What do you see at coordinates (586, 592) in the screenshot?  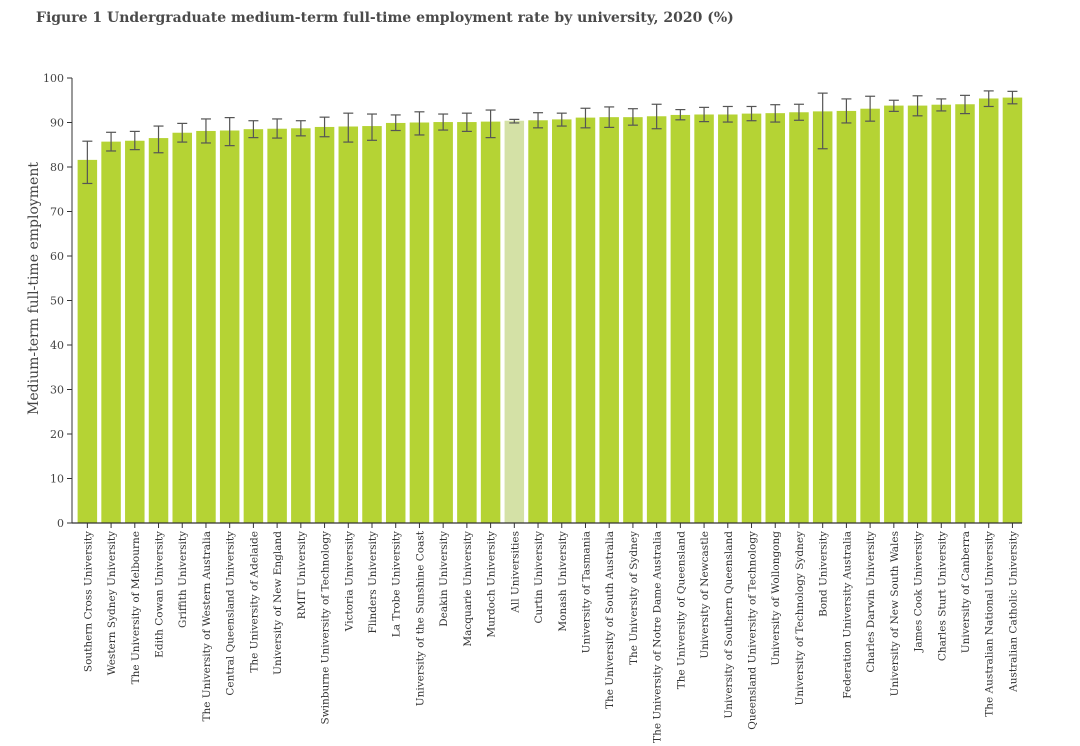 I see `x-tick-label: University of Tasmania` at bounding box center [586, 592].